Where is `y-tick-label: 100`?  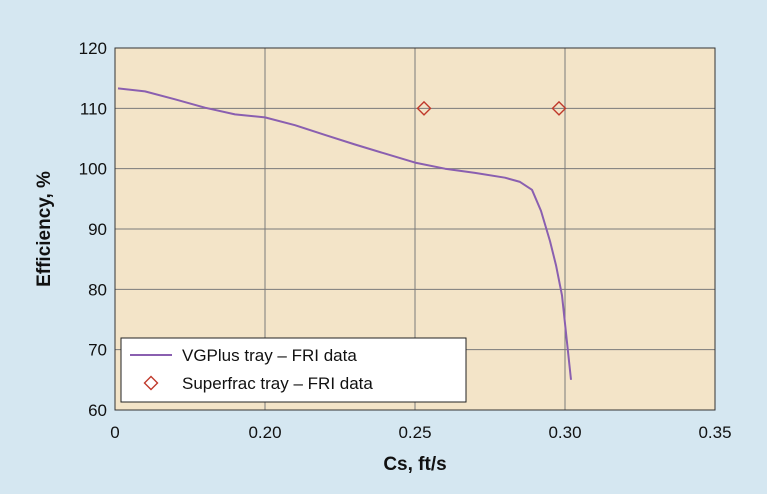 y-tick-label: 100 is located at coordinates (93, 169).